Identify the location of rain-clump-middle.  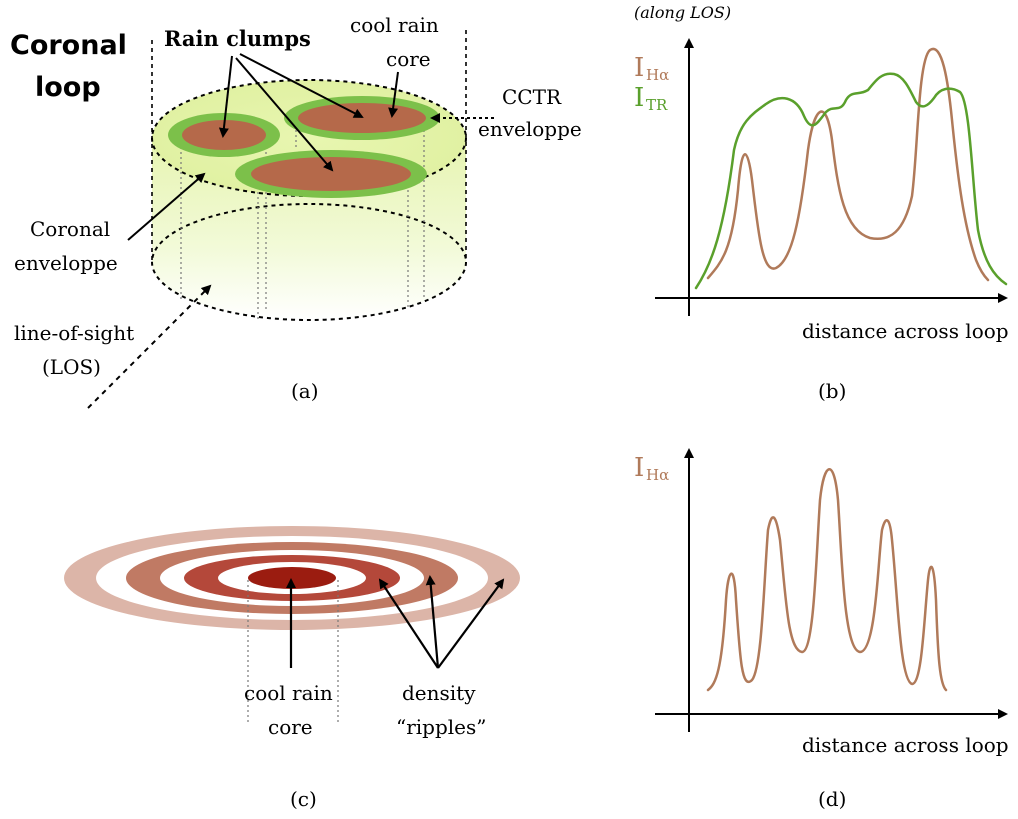
(331, 174).